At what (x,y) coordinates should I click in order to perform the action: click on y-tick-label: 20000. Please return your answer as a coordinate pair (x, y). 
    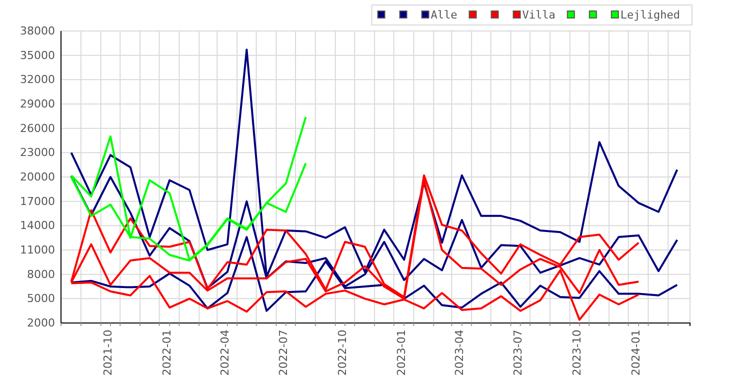
    Looking at the image, I should click on (37, 177).